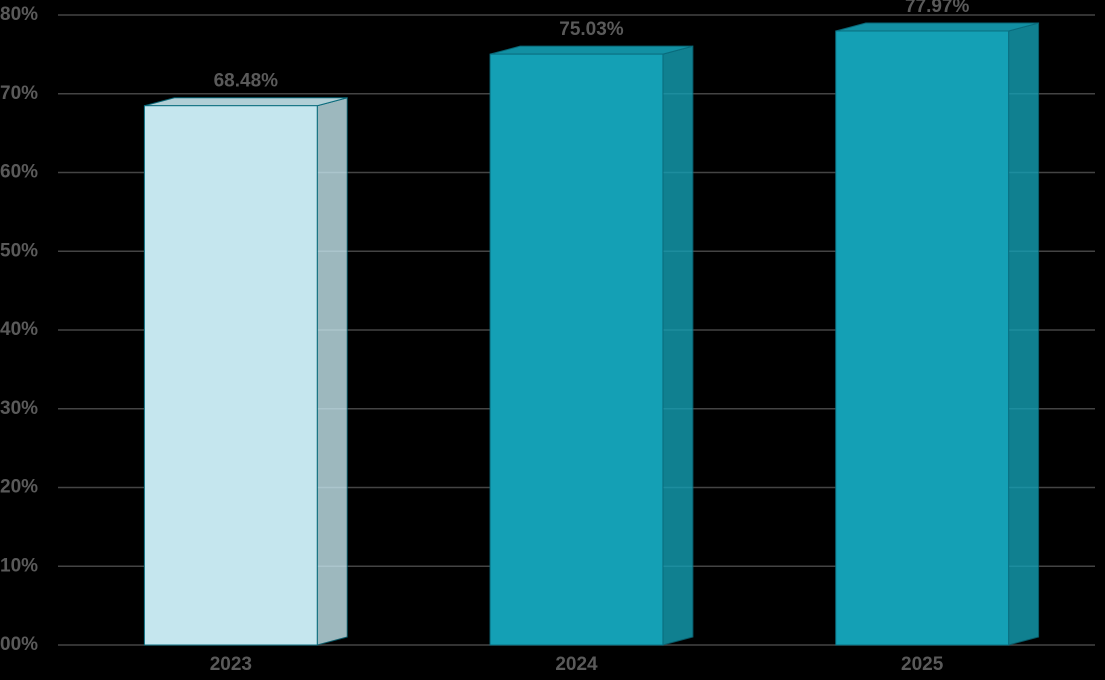  Describe the element at coordinates (937, 8) in the screenshot. I see `value-label: 77.97%` at that location.